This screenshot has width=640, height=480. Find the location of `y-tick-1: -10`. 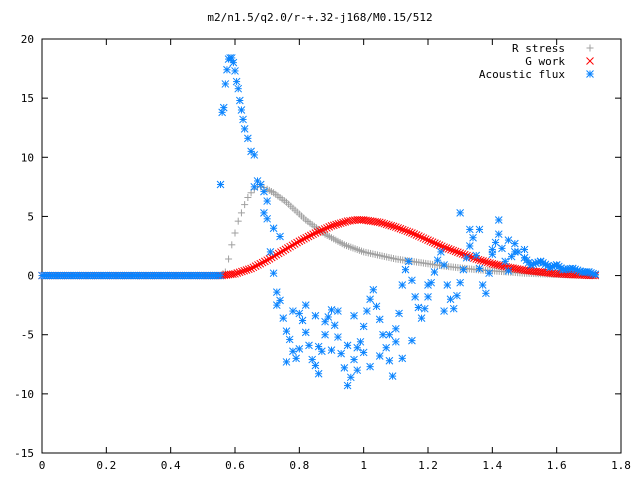

y-tick-1: -10 is located at coordinates (317, 394).